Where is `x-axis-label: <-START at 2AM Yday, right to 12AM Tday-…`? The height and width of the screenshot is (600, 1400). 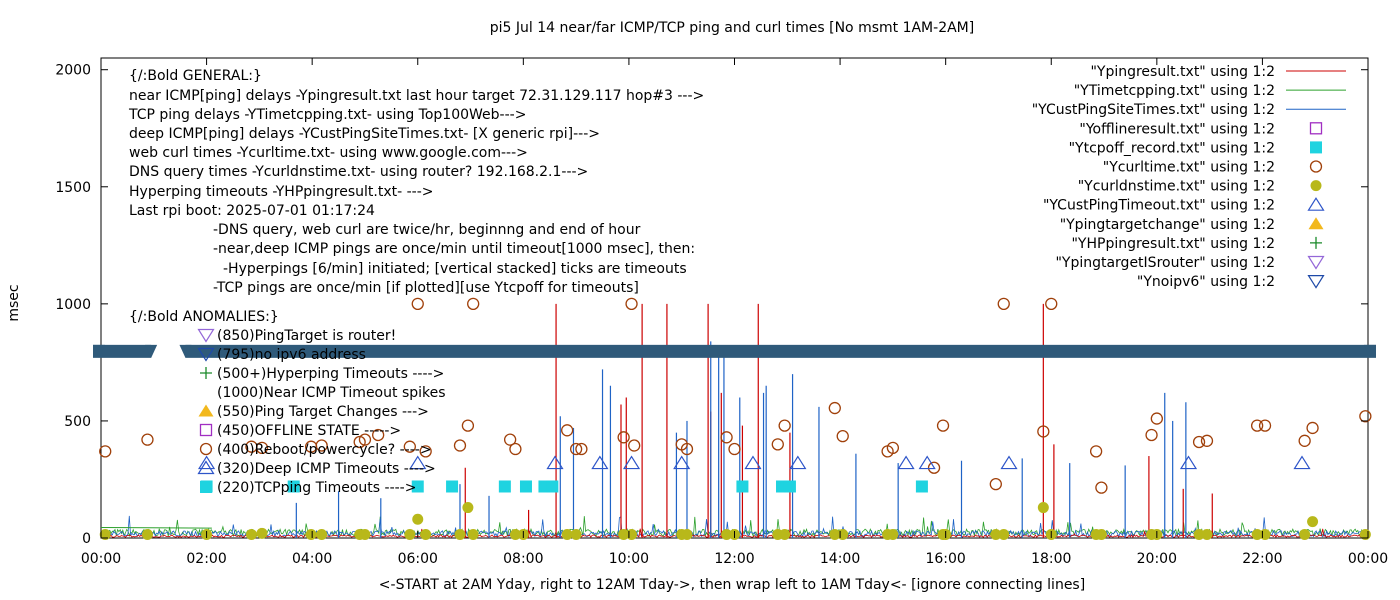
x-axis-label: <-START at 2AM Yday, right to 12AM Tday-… is located at coordinates (732, 585).